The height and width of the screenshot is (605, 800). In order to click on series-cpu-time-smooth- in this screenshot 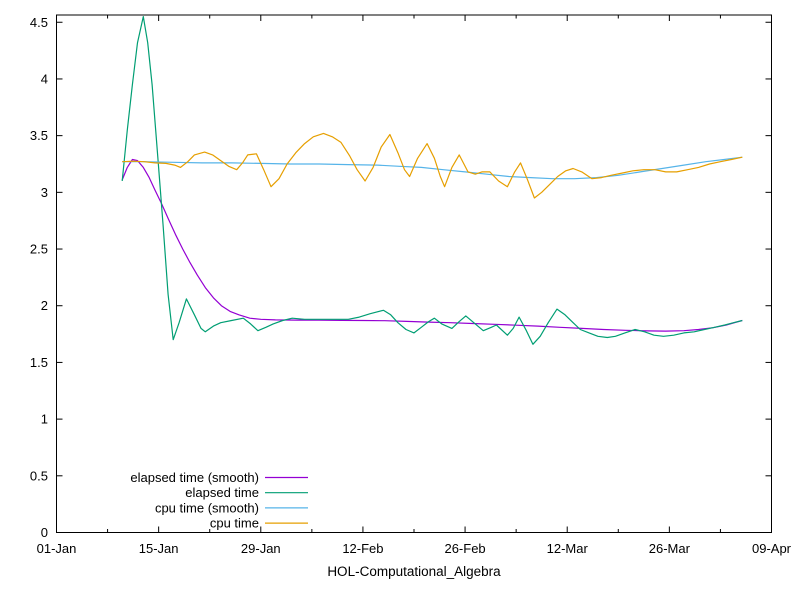, I will do `click(432, 168)`.